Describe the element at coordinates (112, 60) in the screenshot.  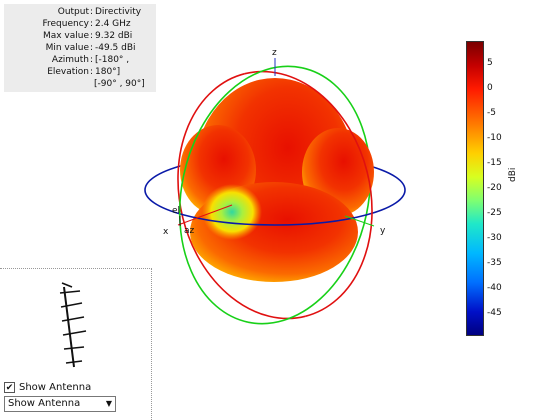
I see `info-value: [-180° ,` at that location.